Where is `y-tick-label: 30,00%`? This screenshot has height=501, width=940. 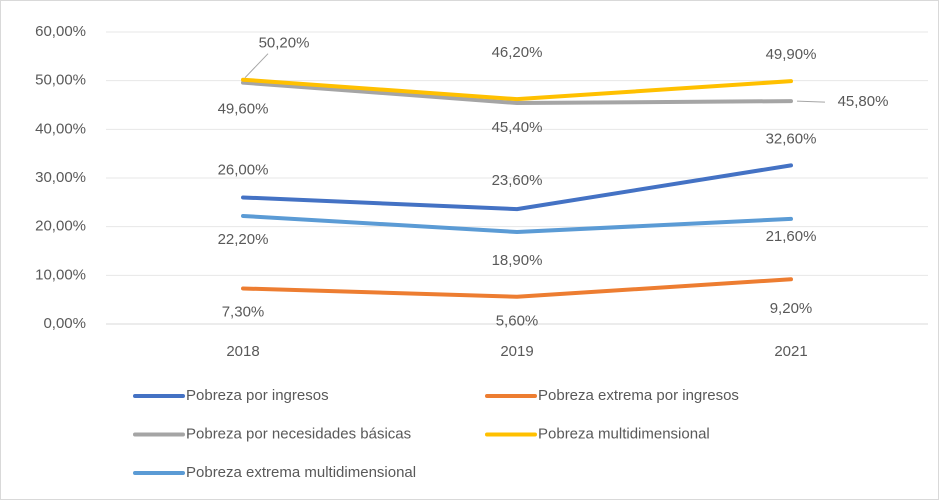
y-tick-label: 30,00% is located at coordinates (60, 177).